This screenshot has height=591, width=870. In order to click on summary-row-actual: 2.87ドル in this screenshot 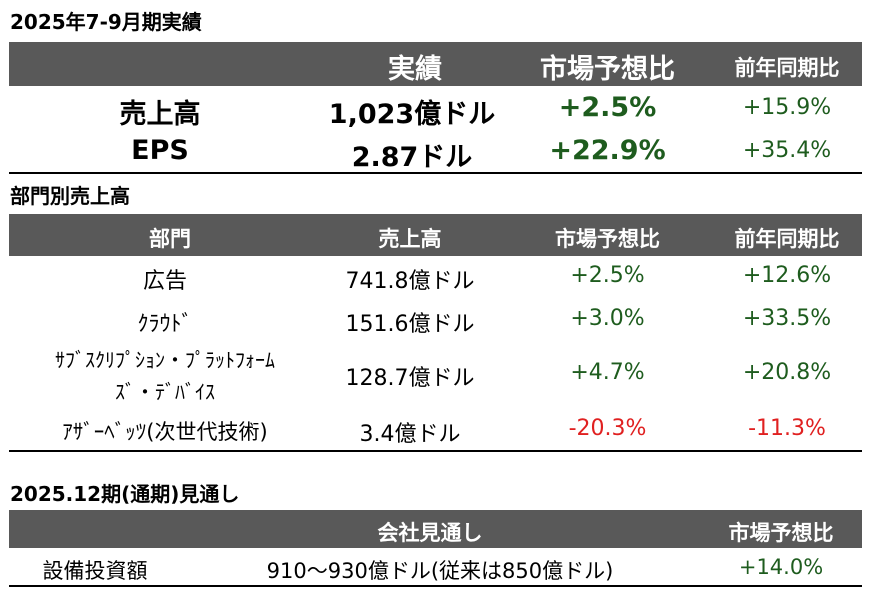, I will do `click(412, 157)`.